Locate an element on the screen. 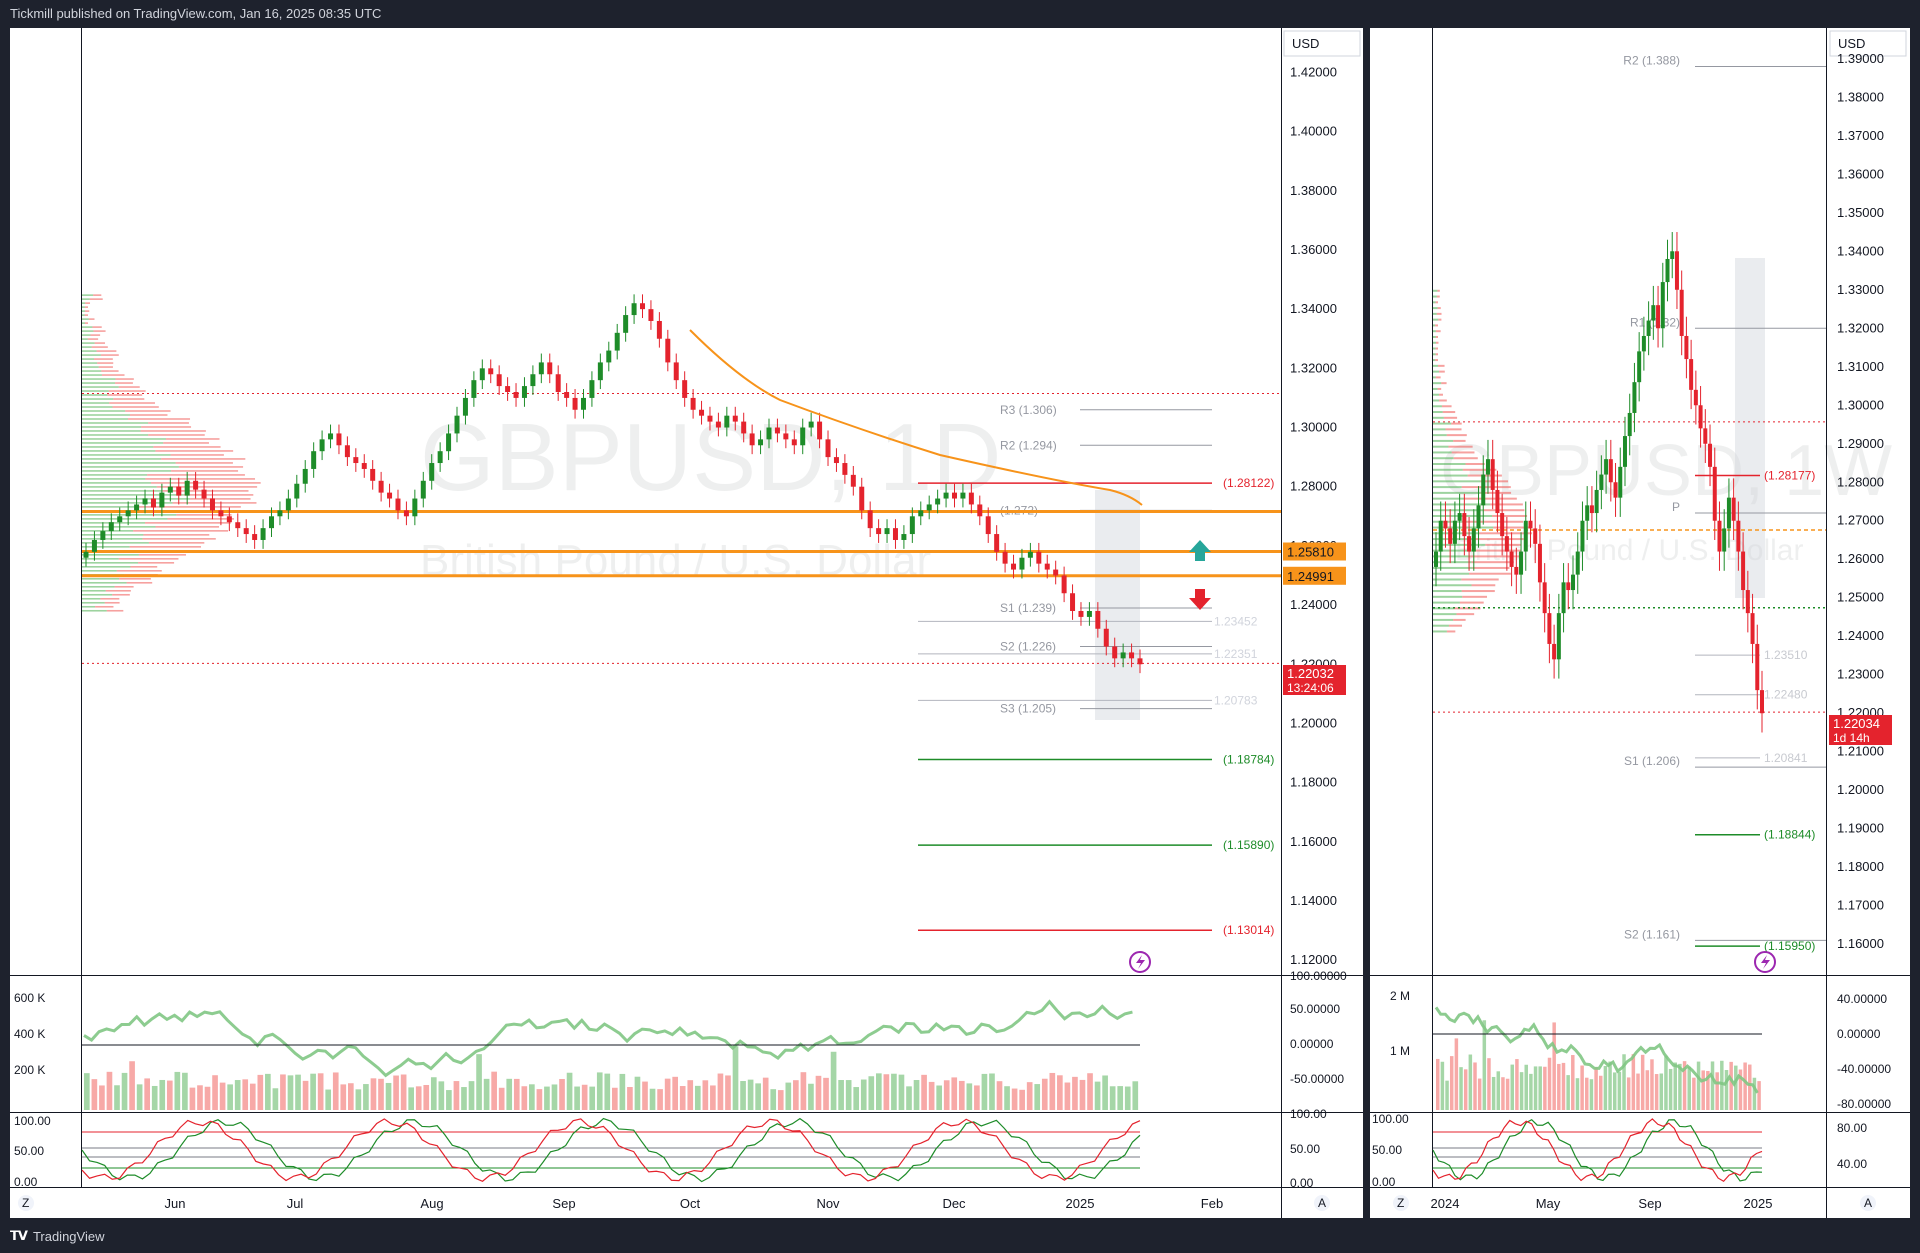 Image resolution: width=1920 pixels, height=1253 pixels. faded-label: 1.20841 is located at coordinates (1786, 758).